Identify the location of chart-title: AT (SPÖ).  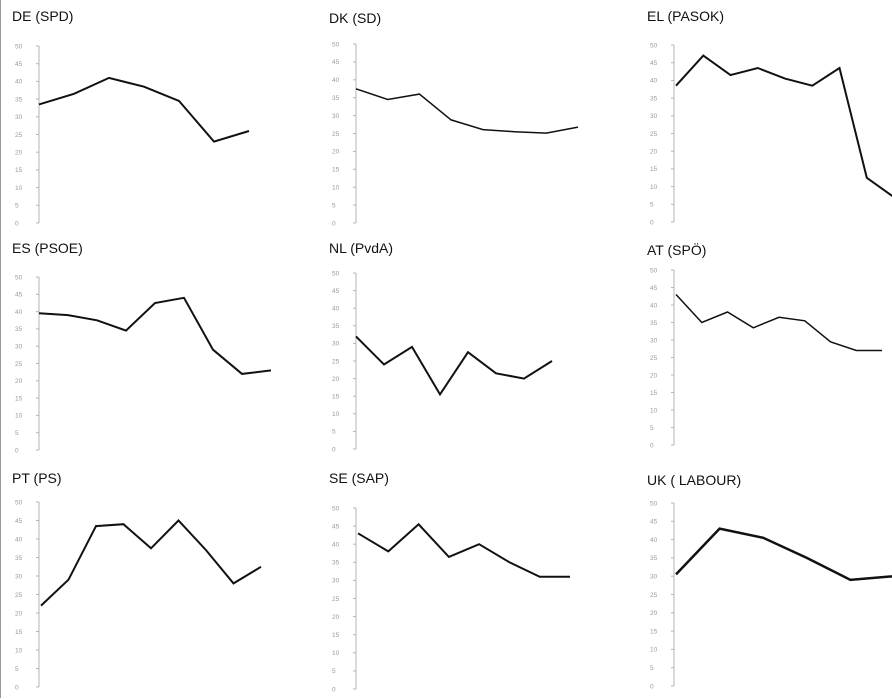
(677, 250).